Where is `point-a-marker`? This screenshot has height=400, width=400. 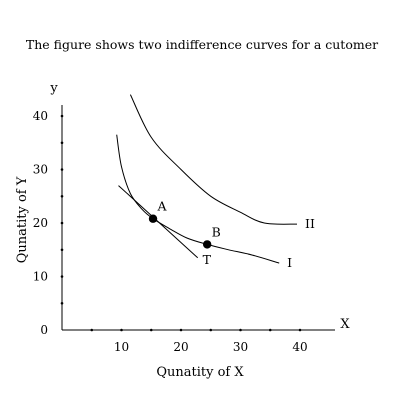
point-a-marker is located at coordinates (153, 219).